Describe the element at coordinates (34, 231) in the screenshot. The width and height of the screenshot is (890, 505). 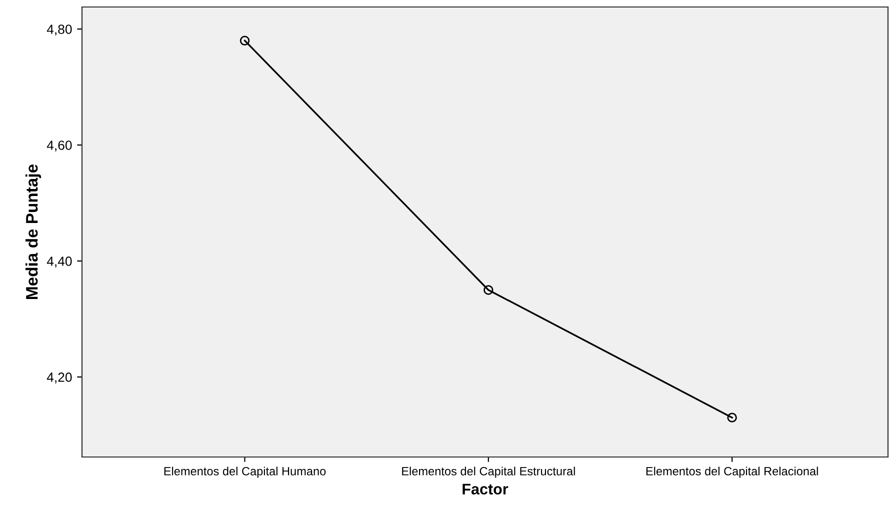
I see `y-axis-title: Media de Puntaje` at that location.